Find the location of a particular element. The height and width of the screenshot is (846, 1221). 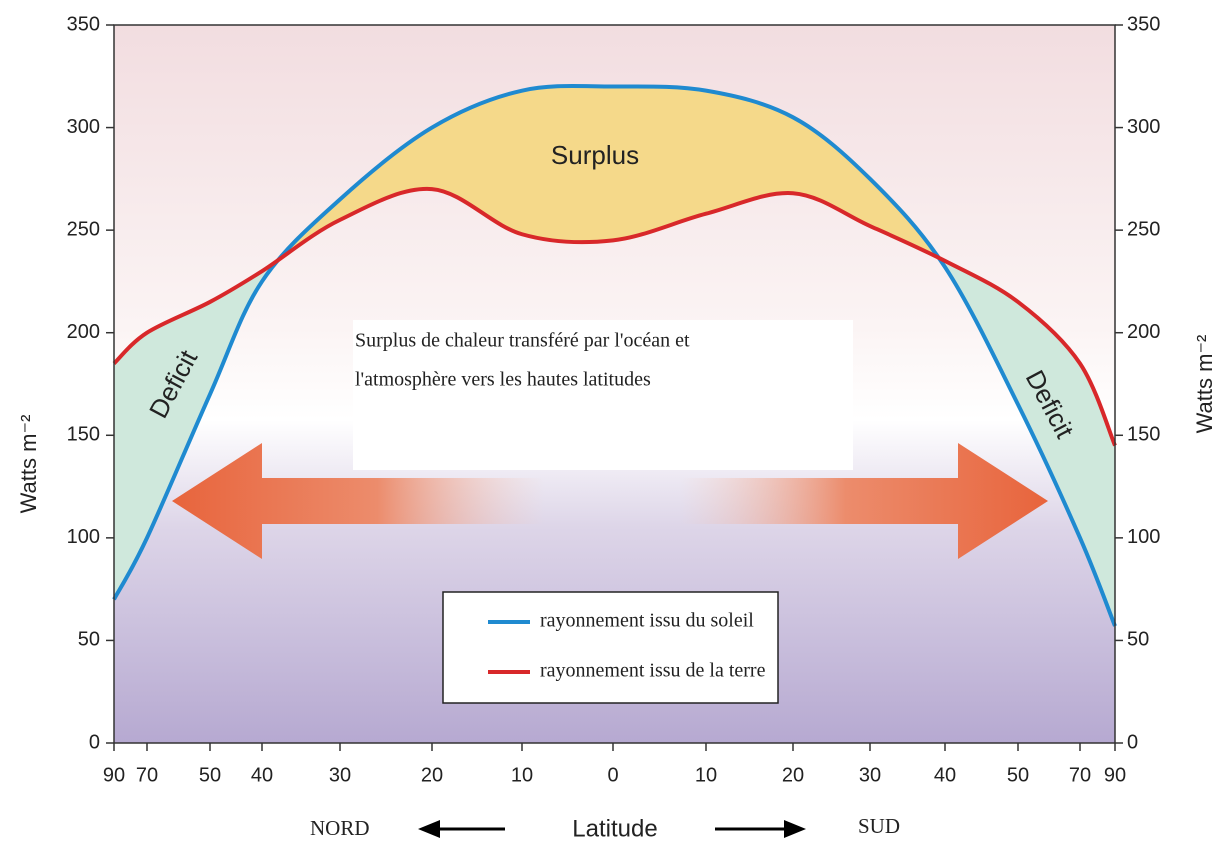

y2-tick-label: 300 is located at coordinates (1143, 127).